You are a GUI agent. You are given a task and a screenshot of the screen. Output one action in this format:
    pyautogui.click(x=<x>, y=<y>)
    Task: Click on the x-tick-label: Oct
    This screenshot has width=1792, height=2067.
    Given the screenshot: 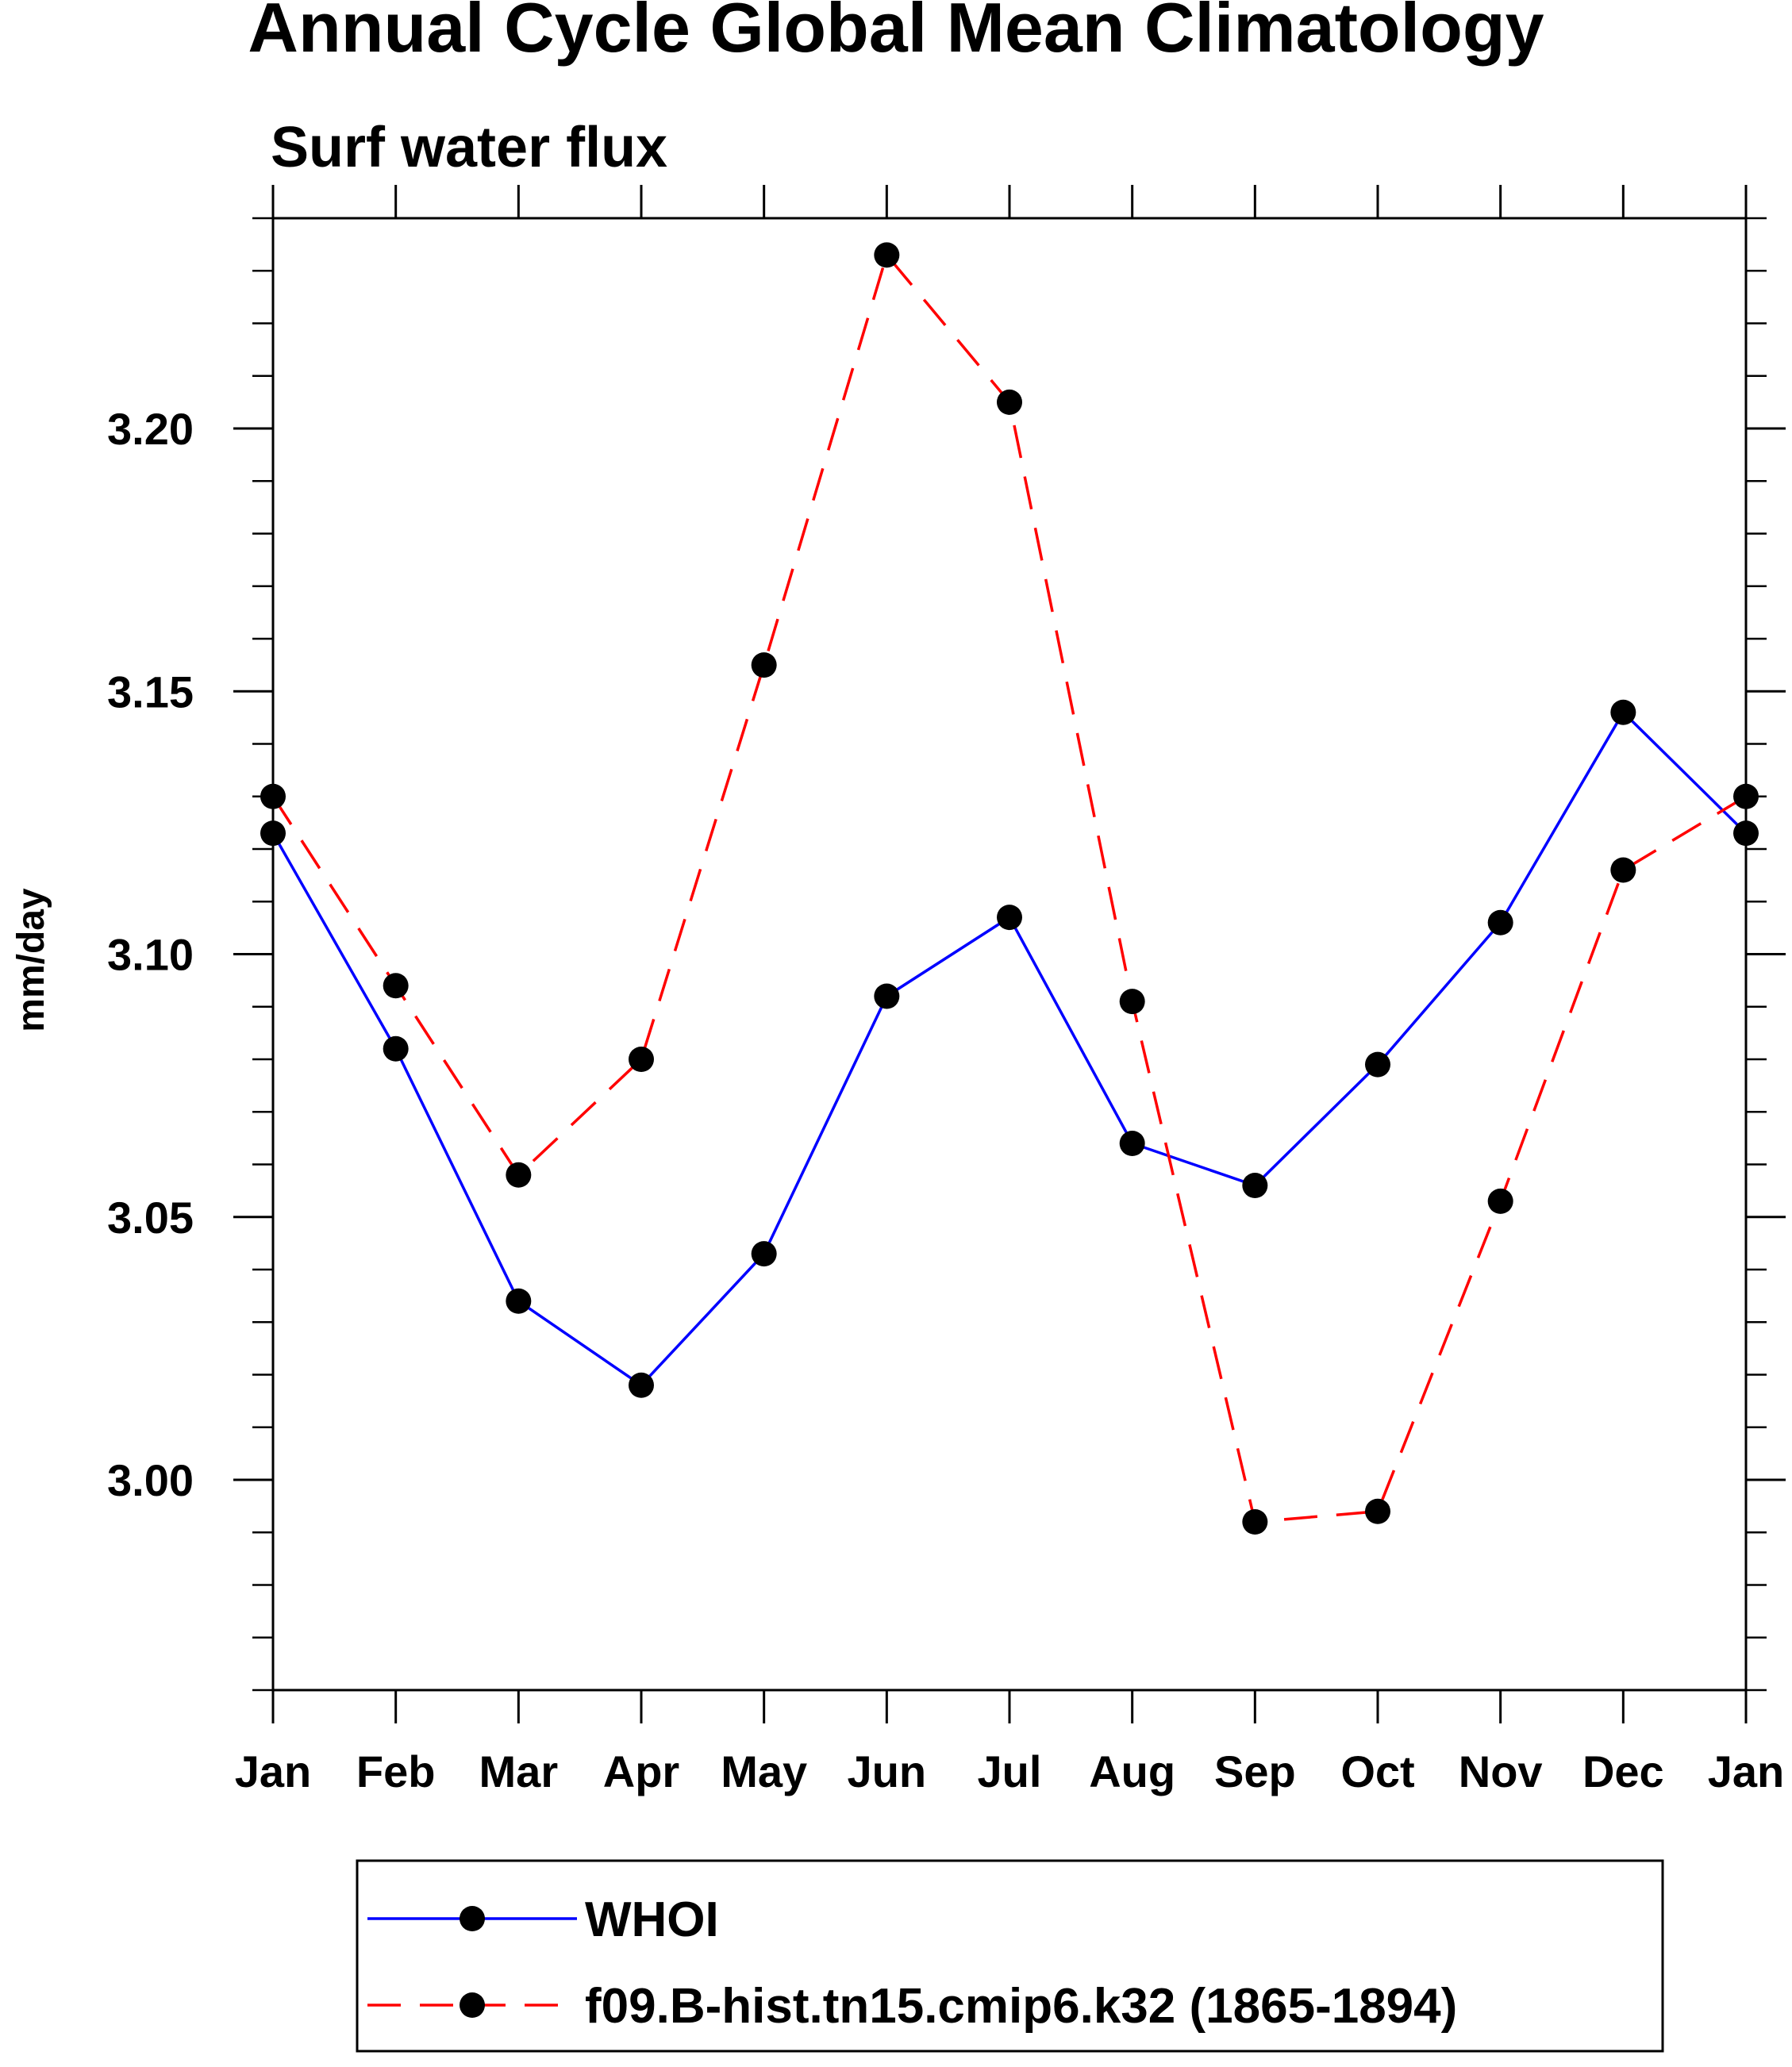 What is the action you would take?
    pyautogui.click(x=1377, y=1771)
    